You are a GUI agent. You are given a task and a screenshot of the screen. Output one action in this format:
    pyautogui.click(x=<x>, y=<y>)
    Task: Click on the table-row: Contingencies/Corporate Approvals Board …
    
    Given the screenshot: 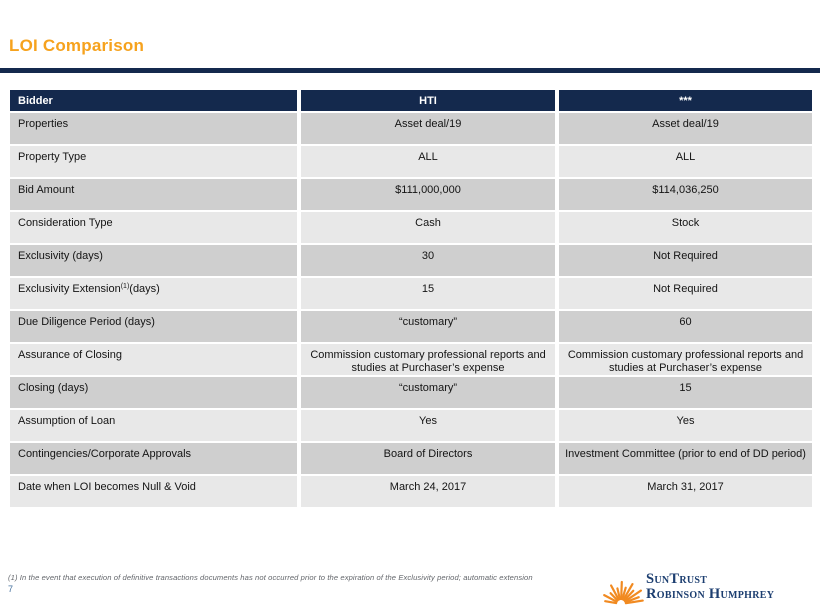 What is the action you would take?
    pyautogui.click(x=411, y=458)
    